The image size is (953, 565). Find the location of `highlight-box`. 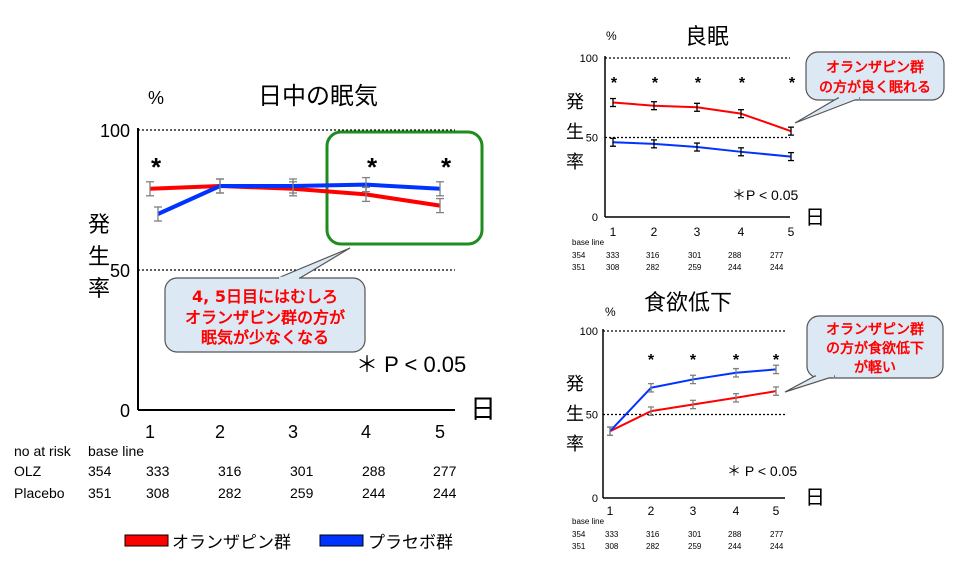

highlight-box is located at coordinates (404, 188).